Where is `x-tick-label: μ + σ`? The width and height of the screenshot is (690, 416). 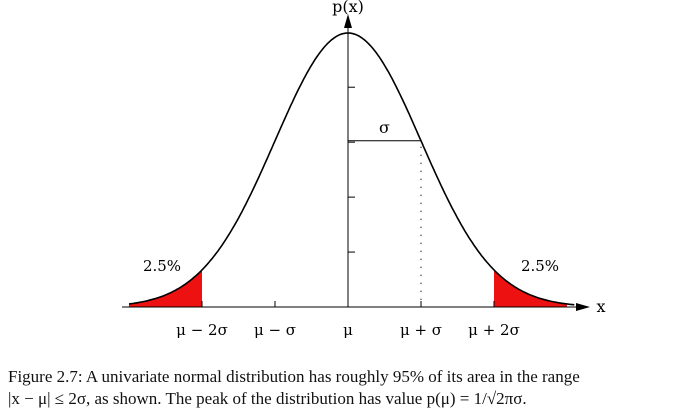 x-tick-label: μ + σ is located at coordinates (421, 330).